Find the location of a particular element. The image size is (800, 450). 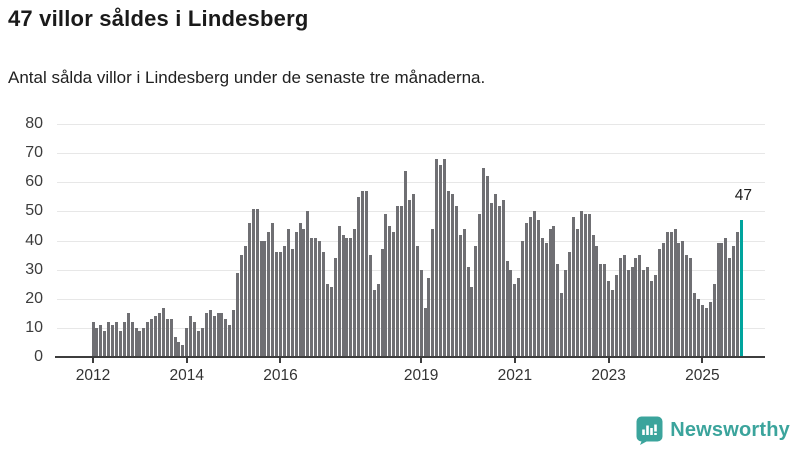

newsworthy-logo-text: Newsworthy is located at coordinates (730, 429).